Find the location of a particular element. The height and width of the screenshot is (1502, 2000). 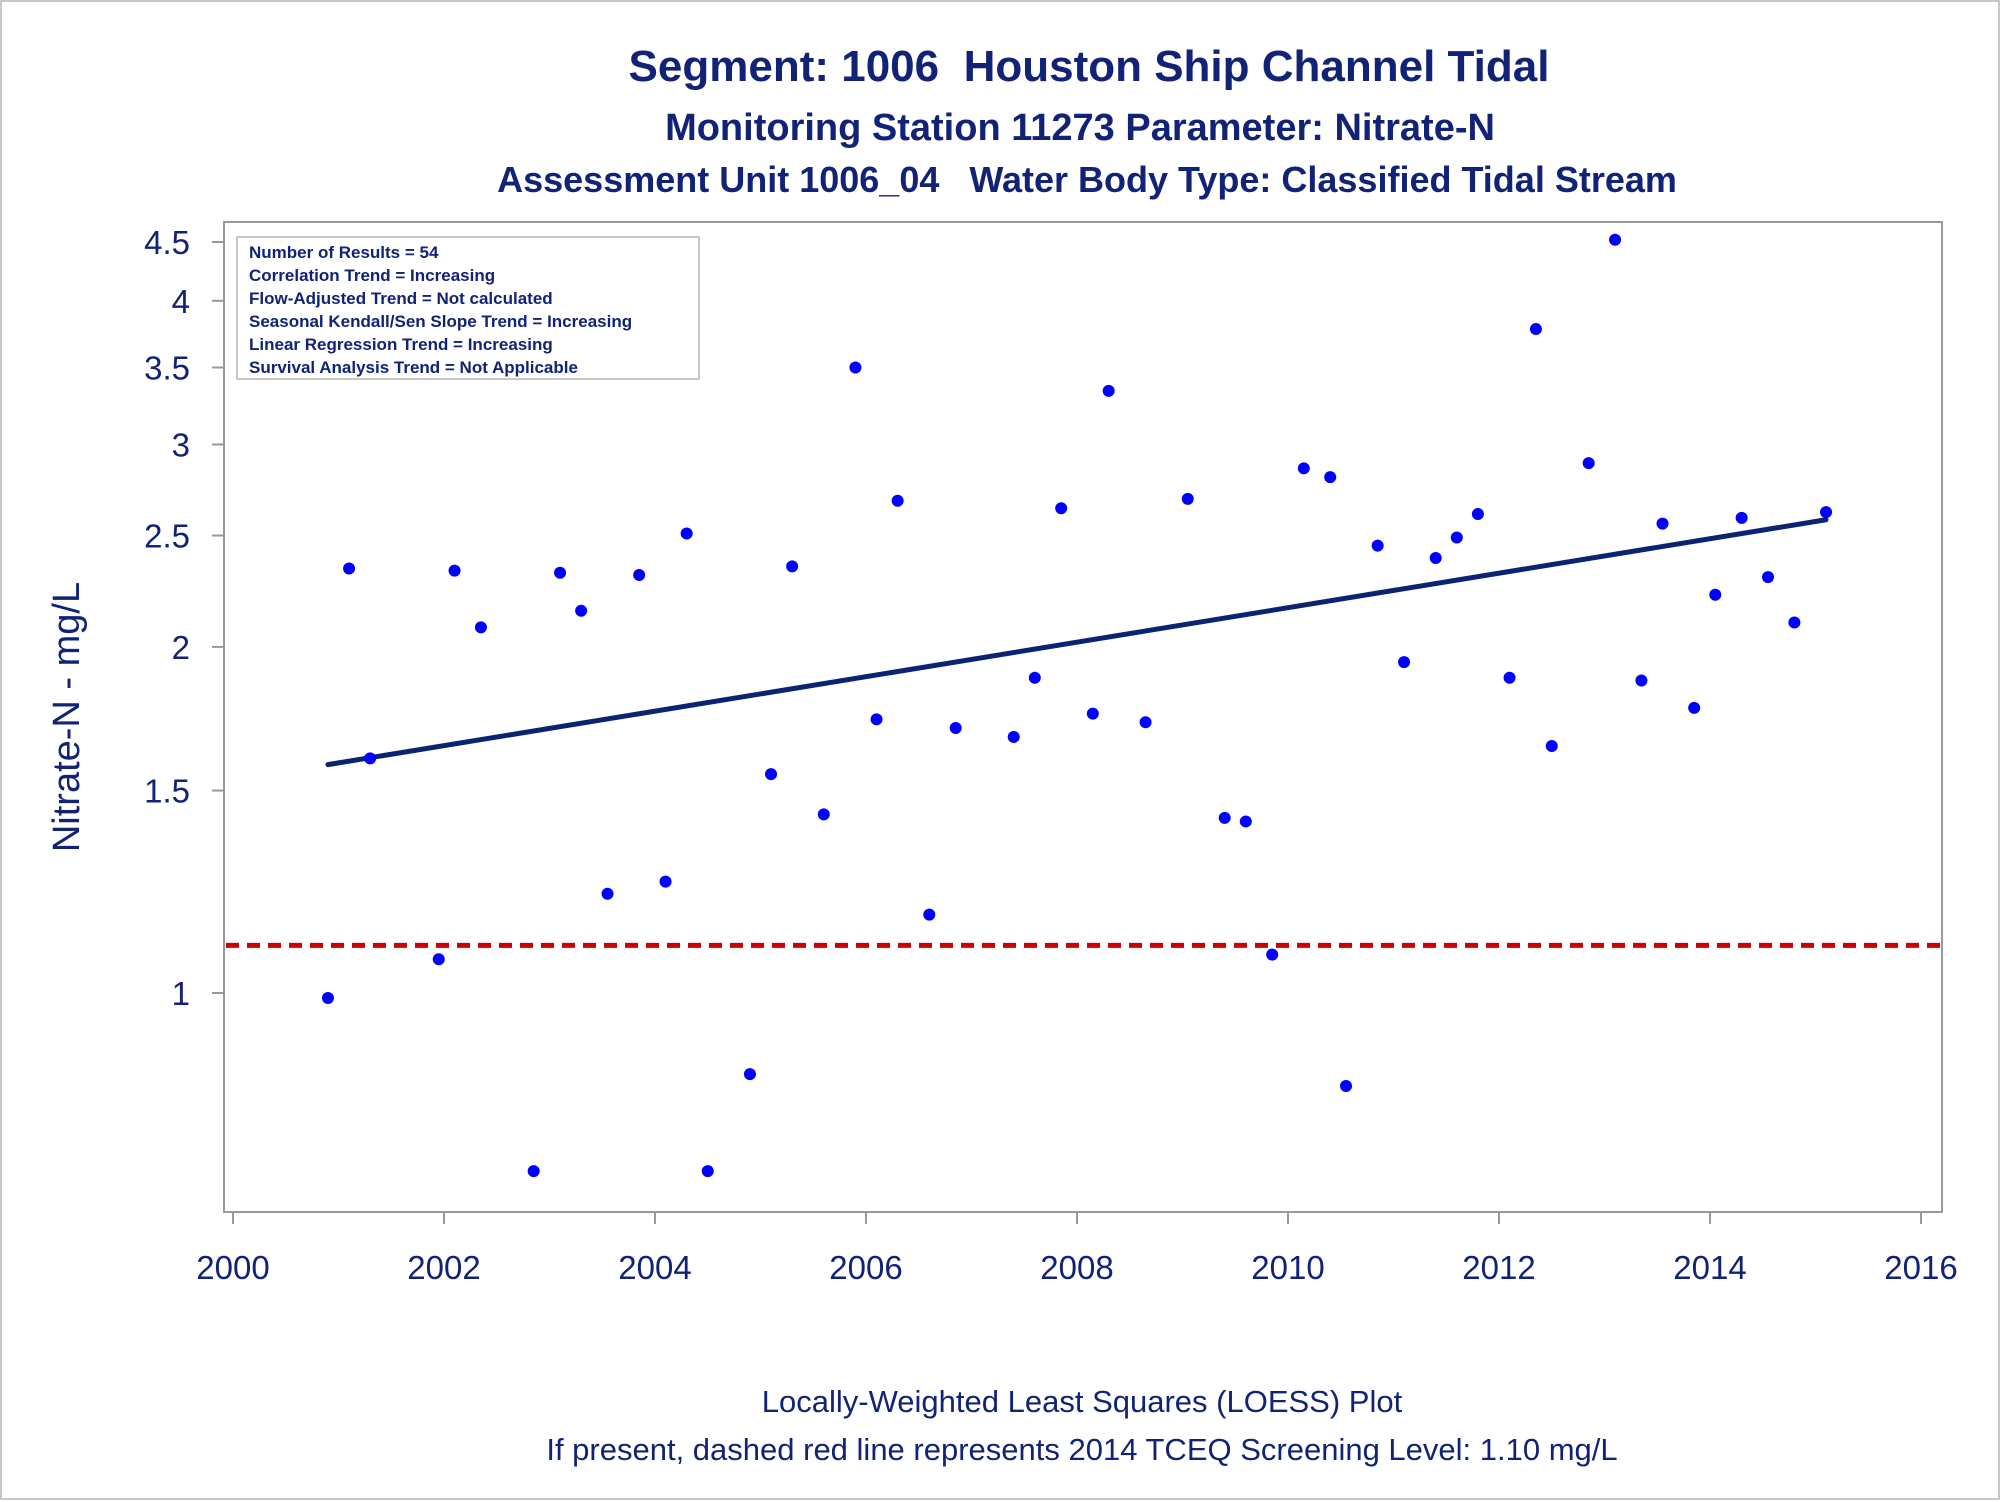

x-tick-label: 2014 is located at coordinates (1709, 1267).